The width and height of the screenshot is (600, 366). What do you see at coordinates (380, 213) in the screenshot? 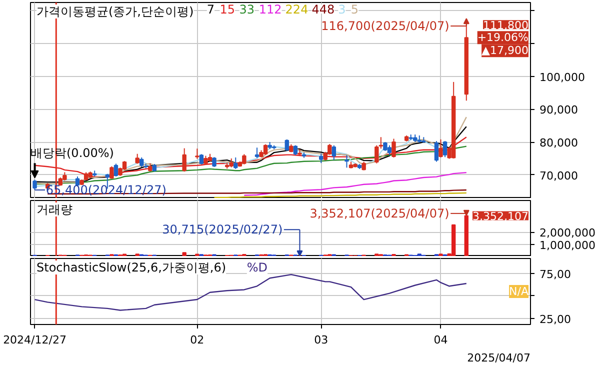
I see `annotation: 3,352,107(2025/04/07)` at bounding box center [380, 213].